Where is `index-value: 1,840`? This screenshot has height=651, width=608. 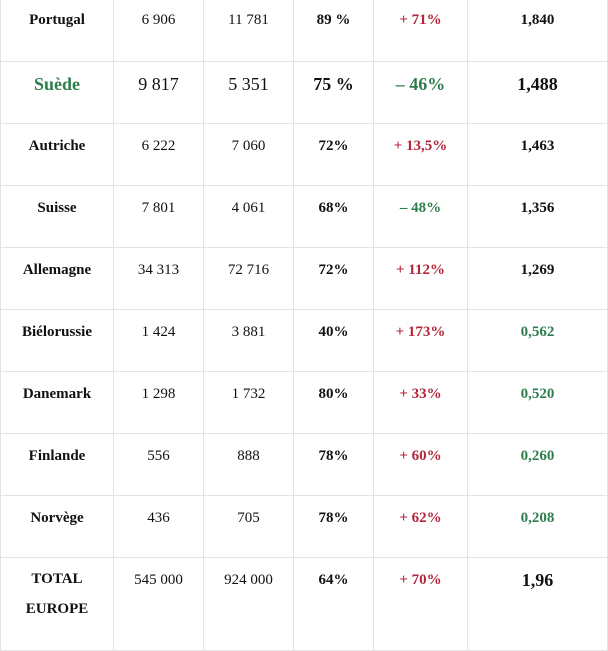 index-value: 1,840 is located at coordinates (537, 31).